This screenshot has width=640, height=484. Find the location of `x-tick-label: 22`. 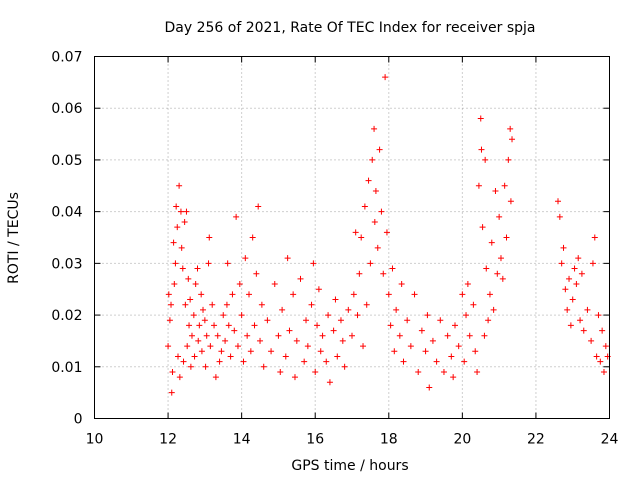

x-tick-label: 22 is located at coordinates (536, 440).